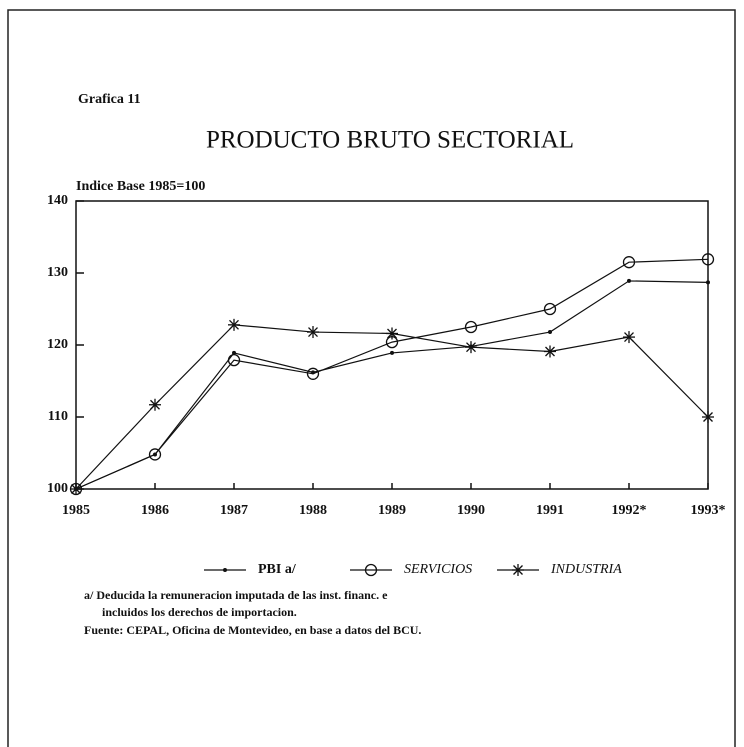 Image resolution: width=744 pixels, height=747 pixels. Describe the element at coordinates (392, 510) in the screenshot. I see `x-tick-label: 1989` at that location.